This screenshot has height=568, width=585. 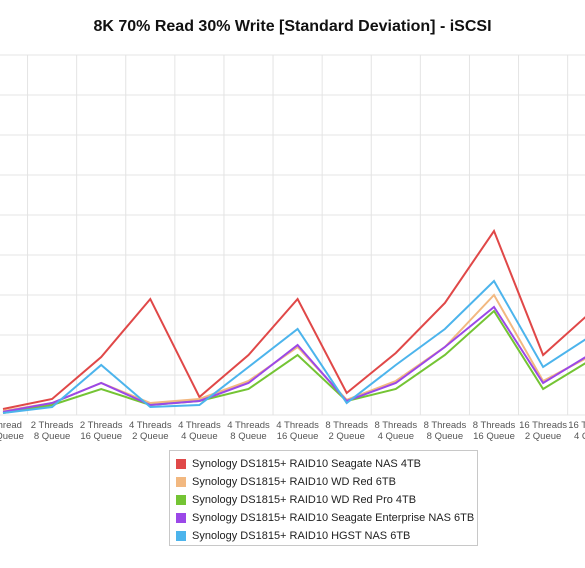 I want to click on legend-label: Synology DS1815+ RAID10 Seagate NAS 4TB, so click(x=306, y=464).